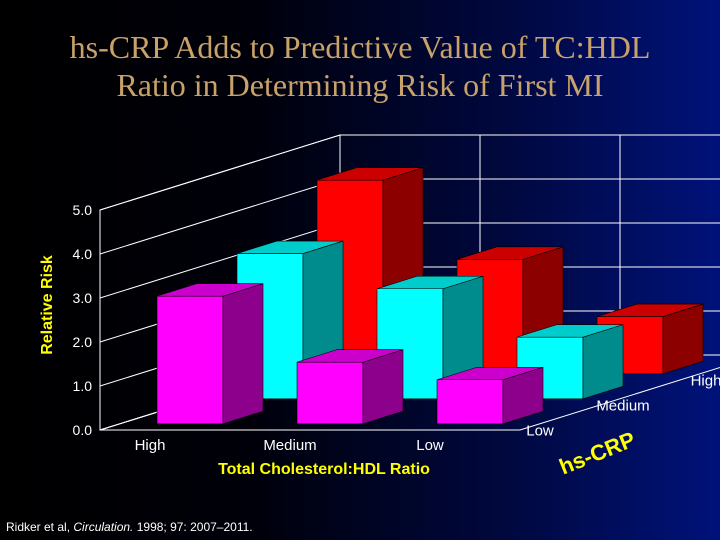  What do you see at coordinates (83, 210) in the screenshot?
I see `y-tick-label: 5.0` at bounding box center [83, 210].